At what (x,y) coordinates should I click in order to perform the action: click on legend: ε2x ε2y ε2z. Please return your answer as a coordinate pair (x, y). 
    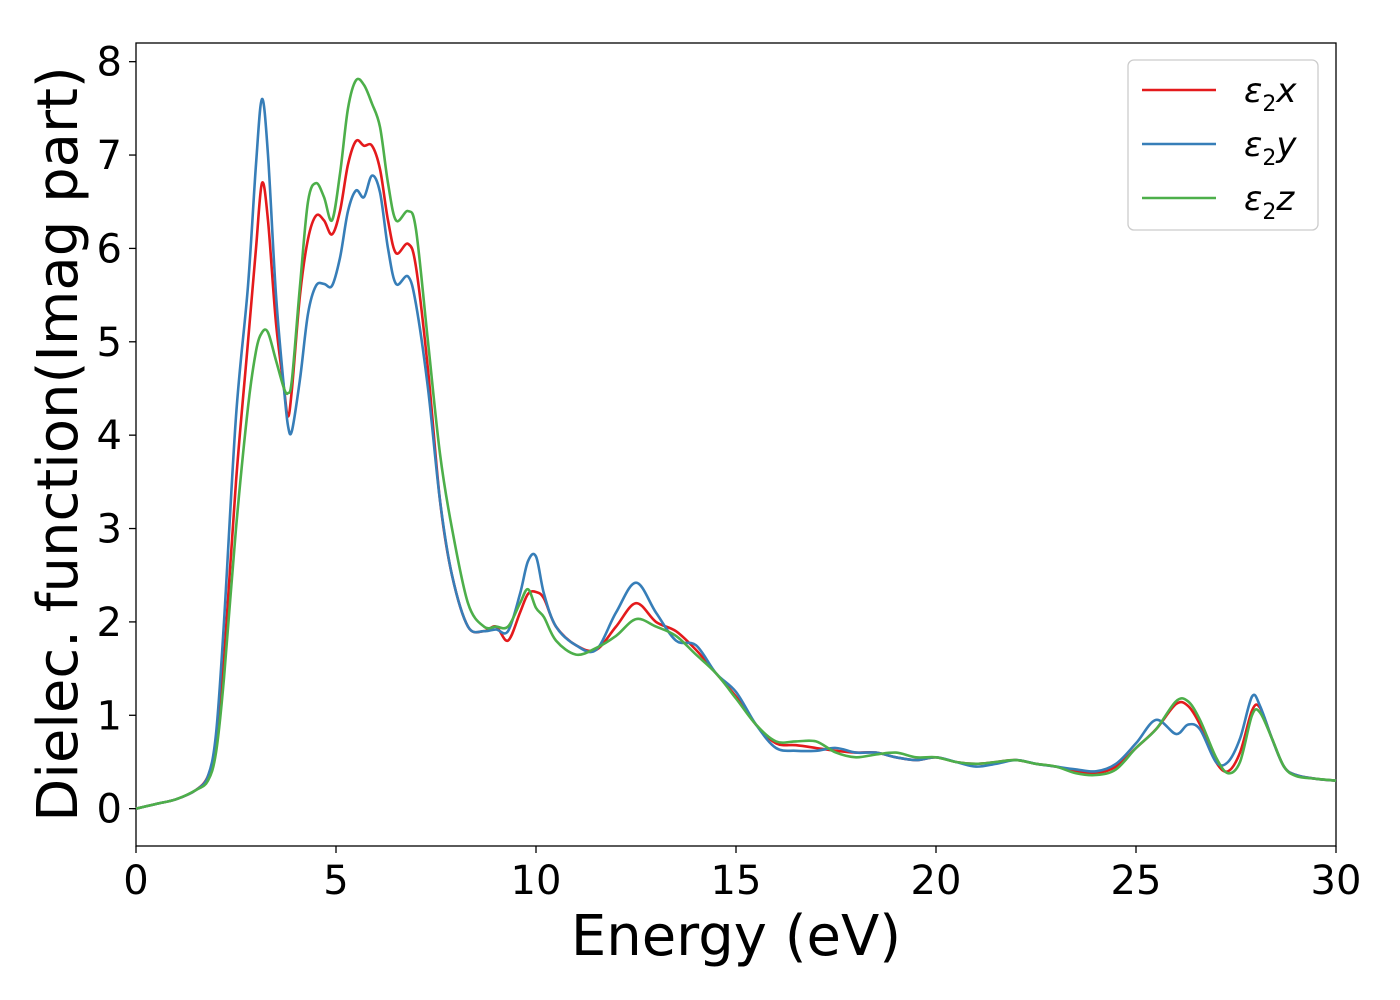
    Looking at the image, I should click on (1223, 145).